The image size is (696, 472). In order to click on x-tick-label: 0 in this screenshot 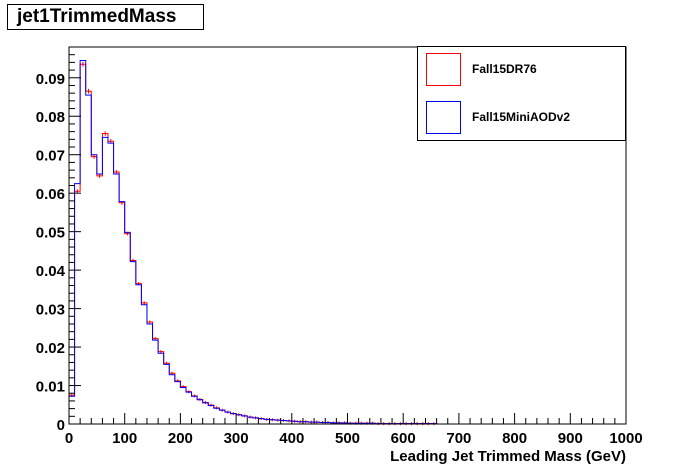, I will do `click(69, 438)`.